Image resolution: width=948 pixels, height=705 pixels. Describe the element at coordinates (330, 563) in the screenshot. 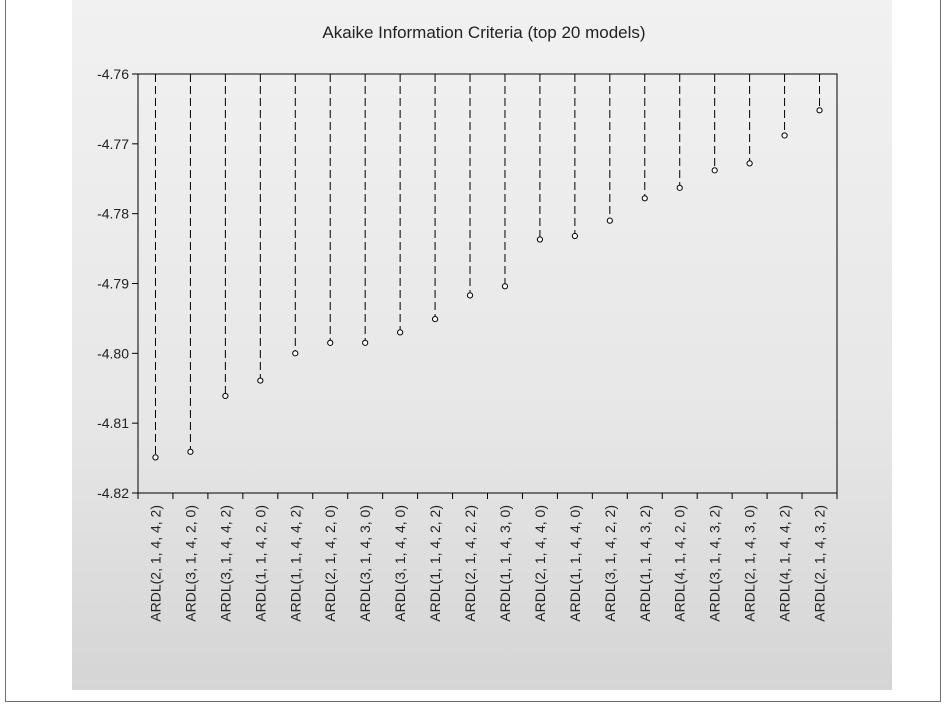

I see `x-category-label: ARDL(2, 1, 4, 2, 0)` at that location.